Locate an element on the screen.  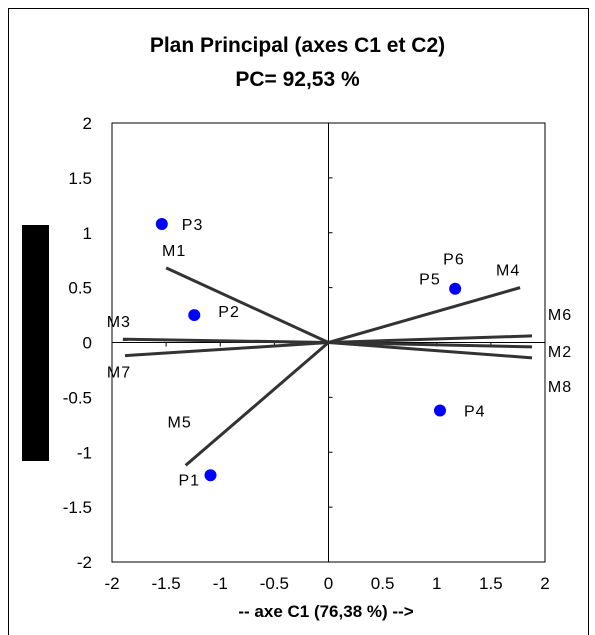
vector-label: M1 is located at coordinates (174, 251).